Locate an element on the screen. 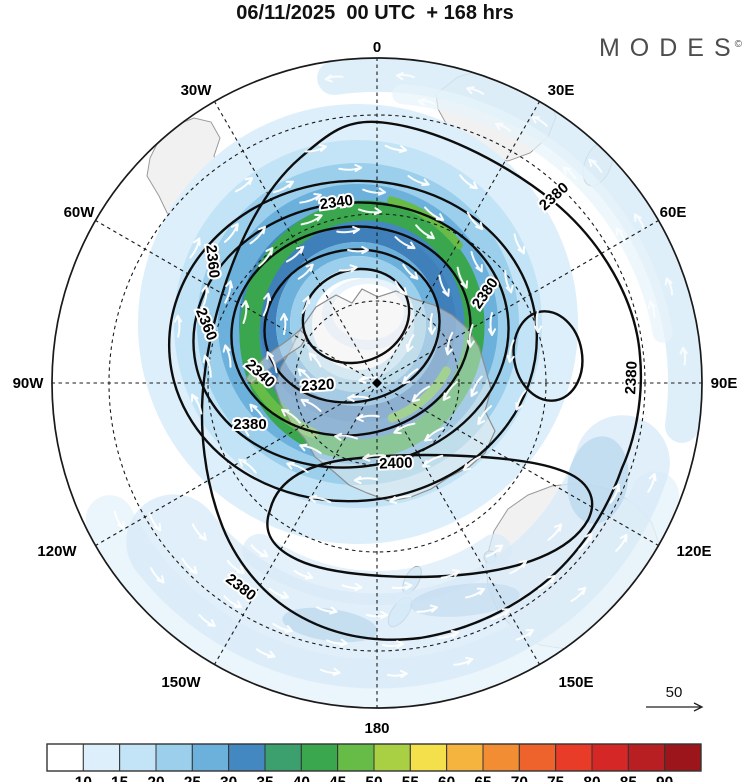 The width and height of the screenshot is (750, 782). colorbar-legend: 10 15 20 25 30 35 40 45 50 55 60 65 70 75 80 85 90 is located at coordinates (374, 762).